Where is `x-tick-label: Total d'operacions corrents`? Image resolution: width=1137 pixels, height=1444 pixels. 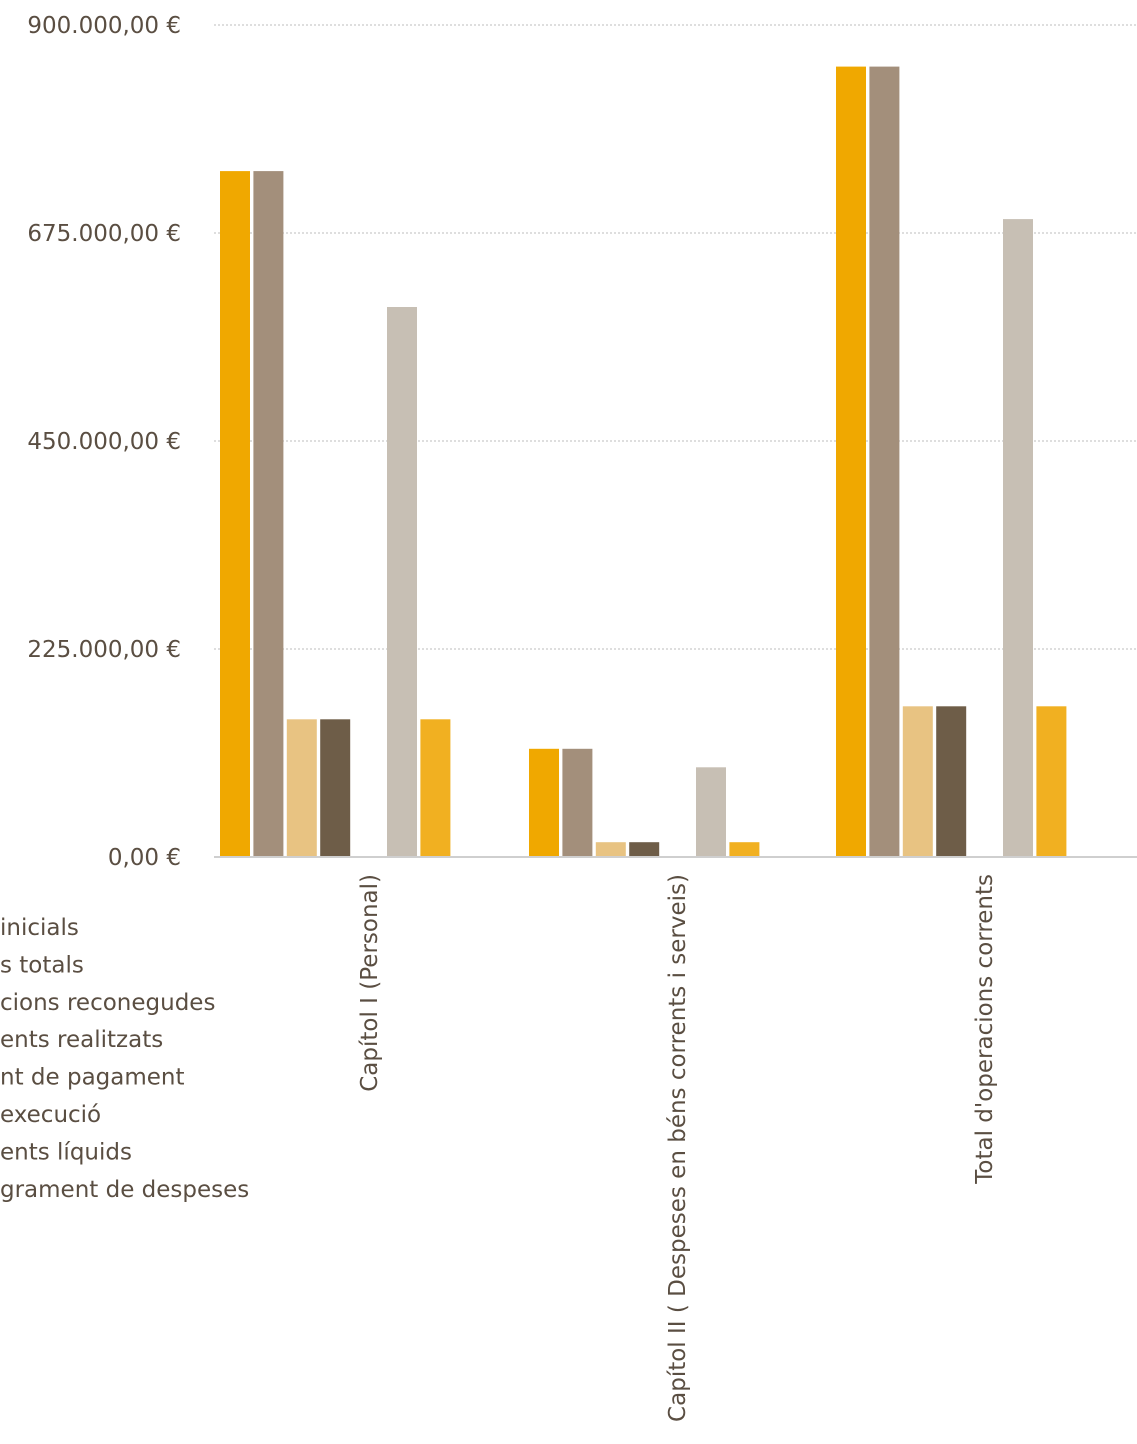
x-tick-label: Total d'operacions corrents is located at coordinates (985, 1029).